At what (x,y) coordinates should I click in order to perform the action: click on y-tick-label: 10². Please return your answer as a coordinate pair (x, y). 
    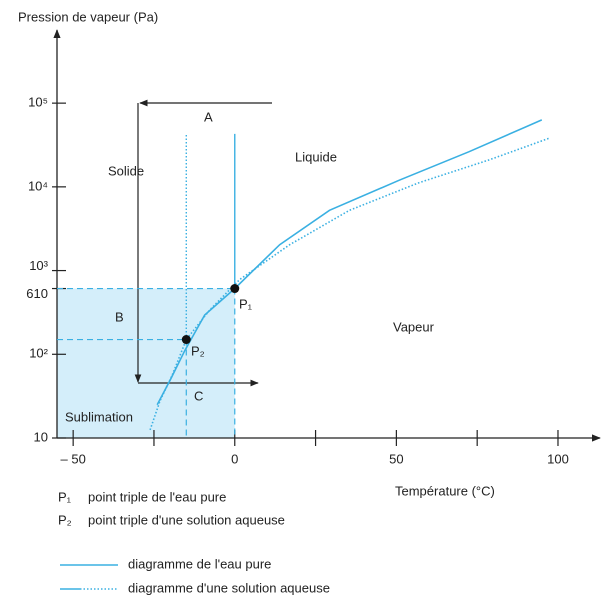
    Looking at the image, I should click on (38, 353).